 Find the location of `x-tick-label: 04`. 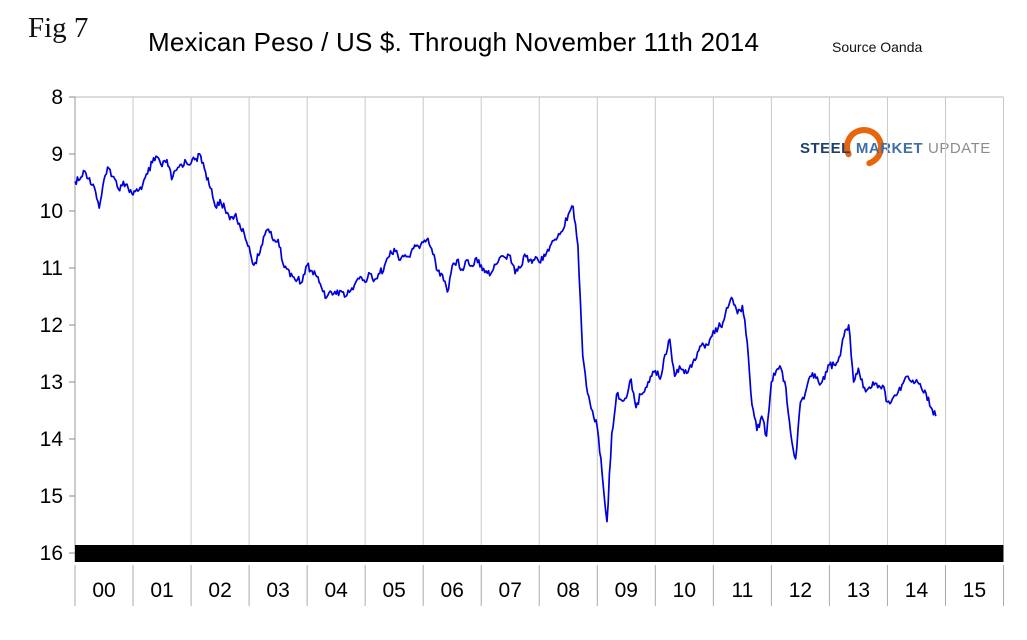

x-tick-label: 04 is located at coordinates (336, 590).